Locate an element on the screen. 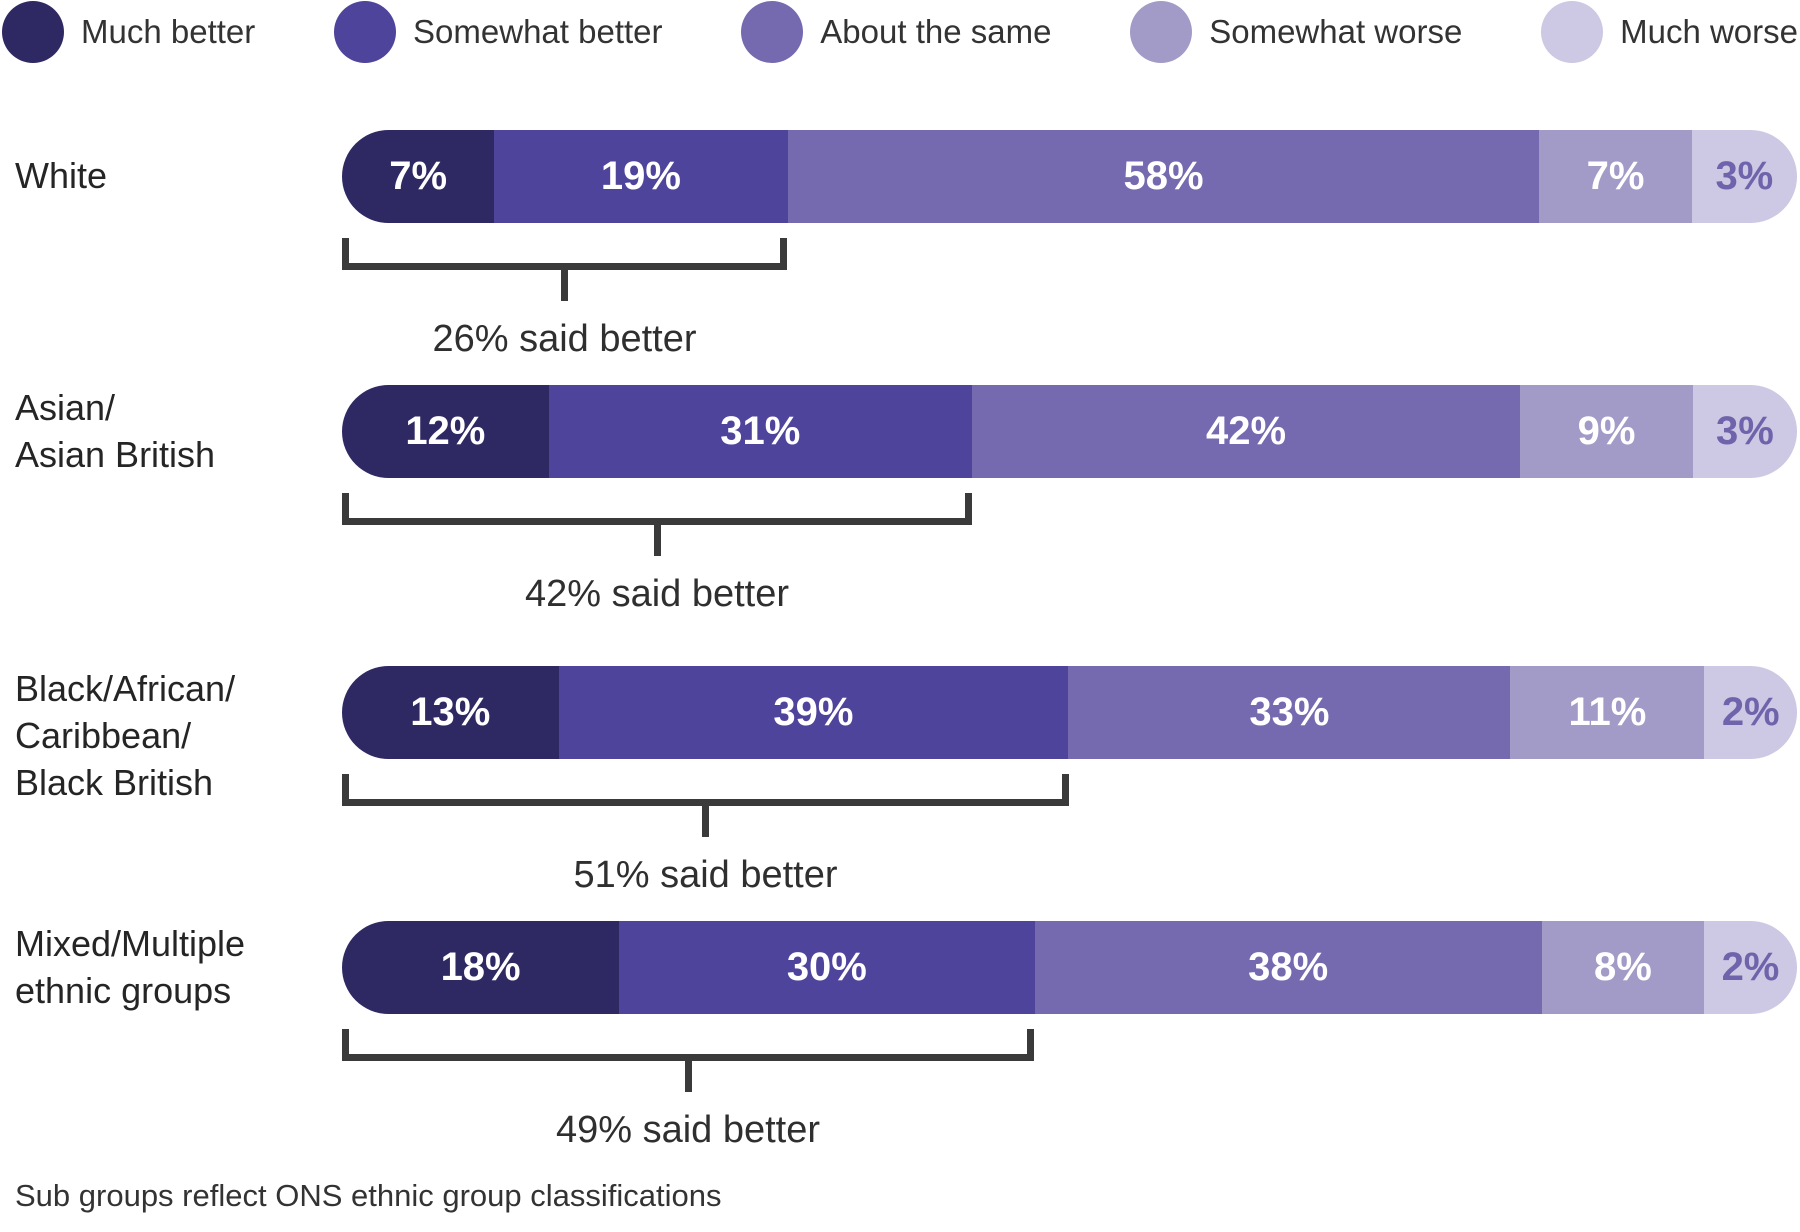 The width and height of the screenshot is (1800, 1232). said-better-bracket: 51% said better is located at coordinates (705, 835).